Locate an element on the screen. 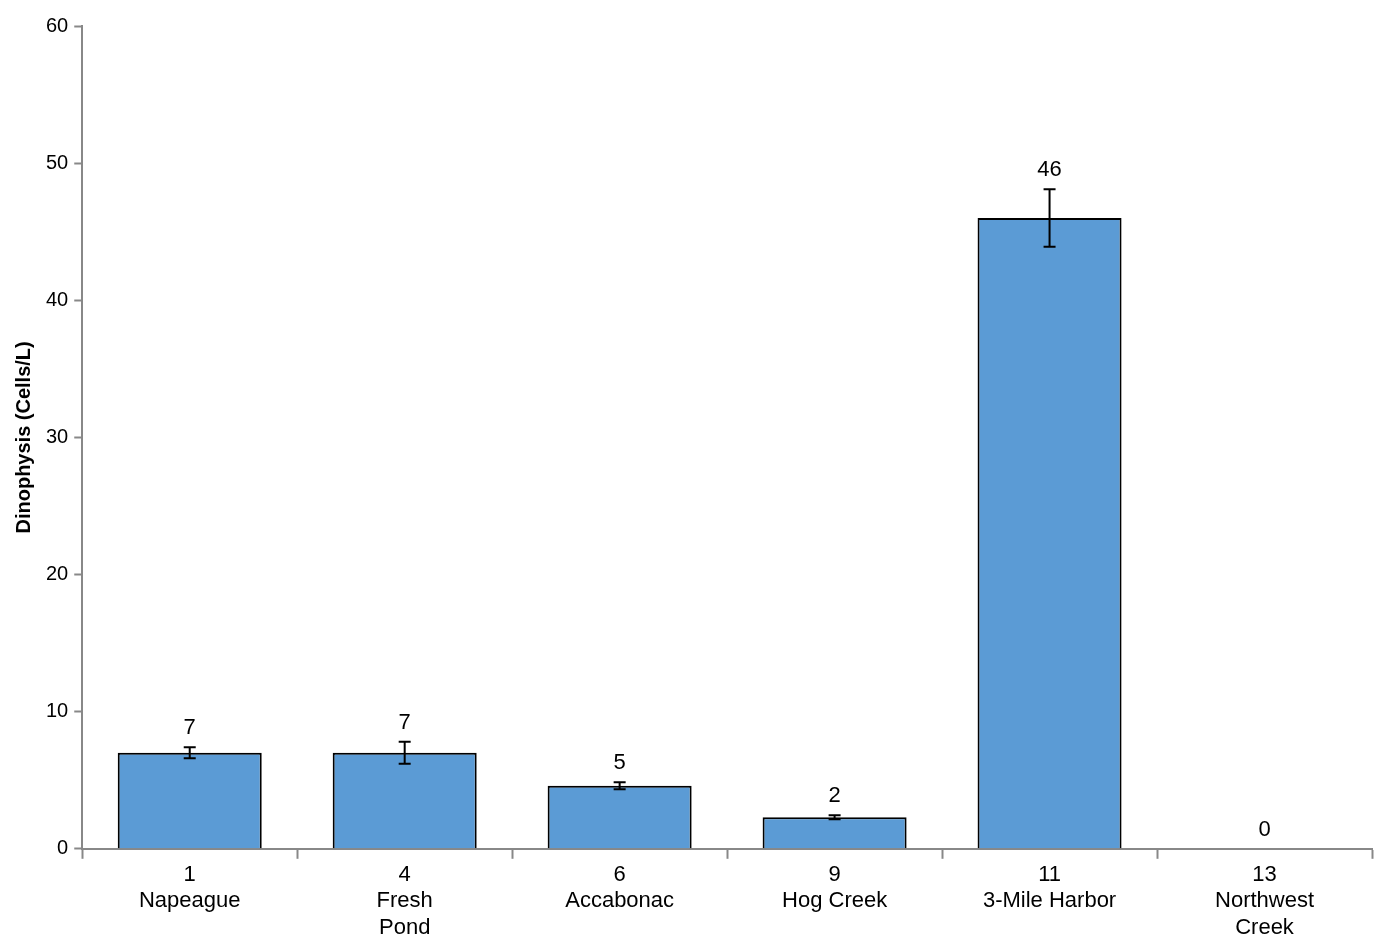  x-tick-label: 1 Napeague is located at coordinates (189, 887).